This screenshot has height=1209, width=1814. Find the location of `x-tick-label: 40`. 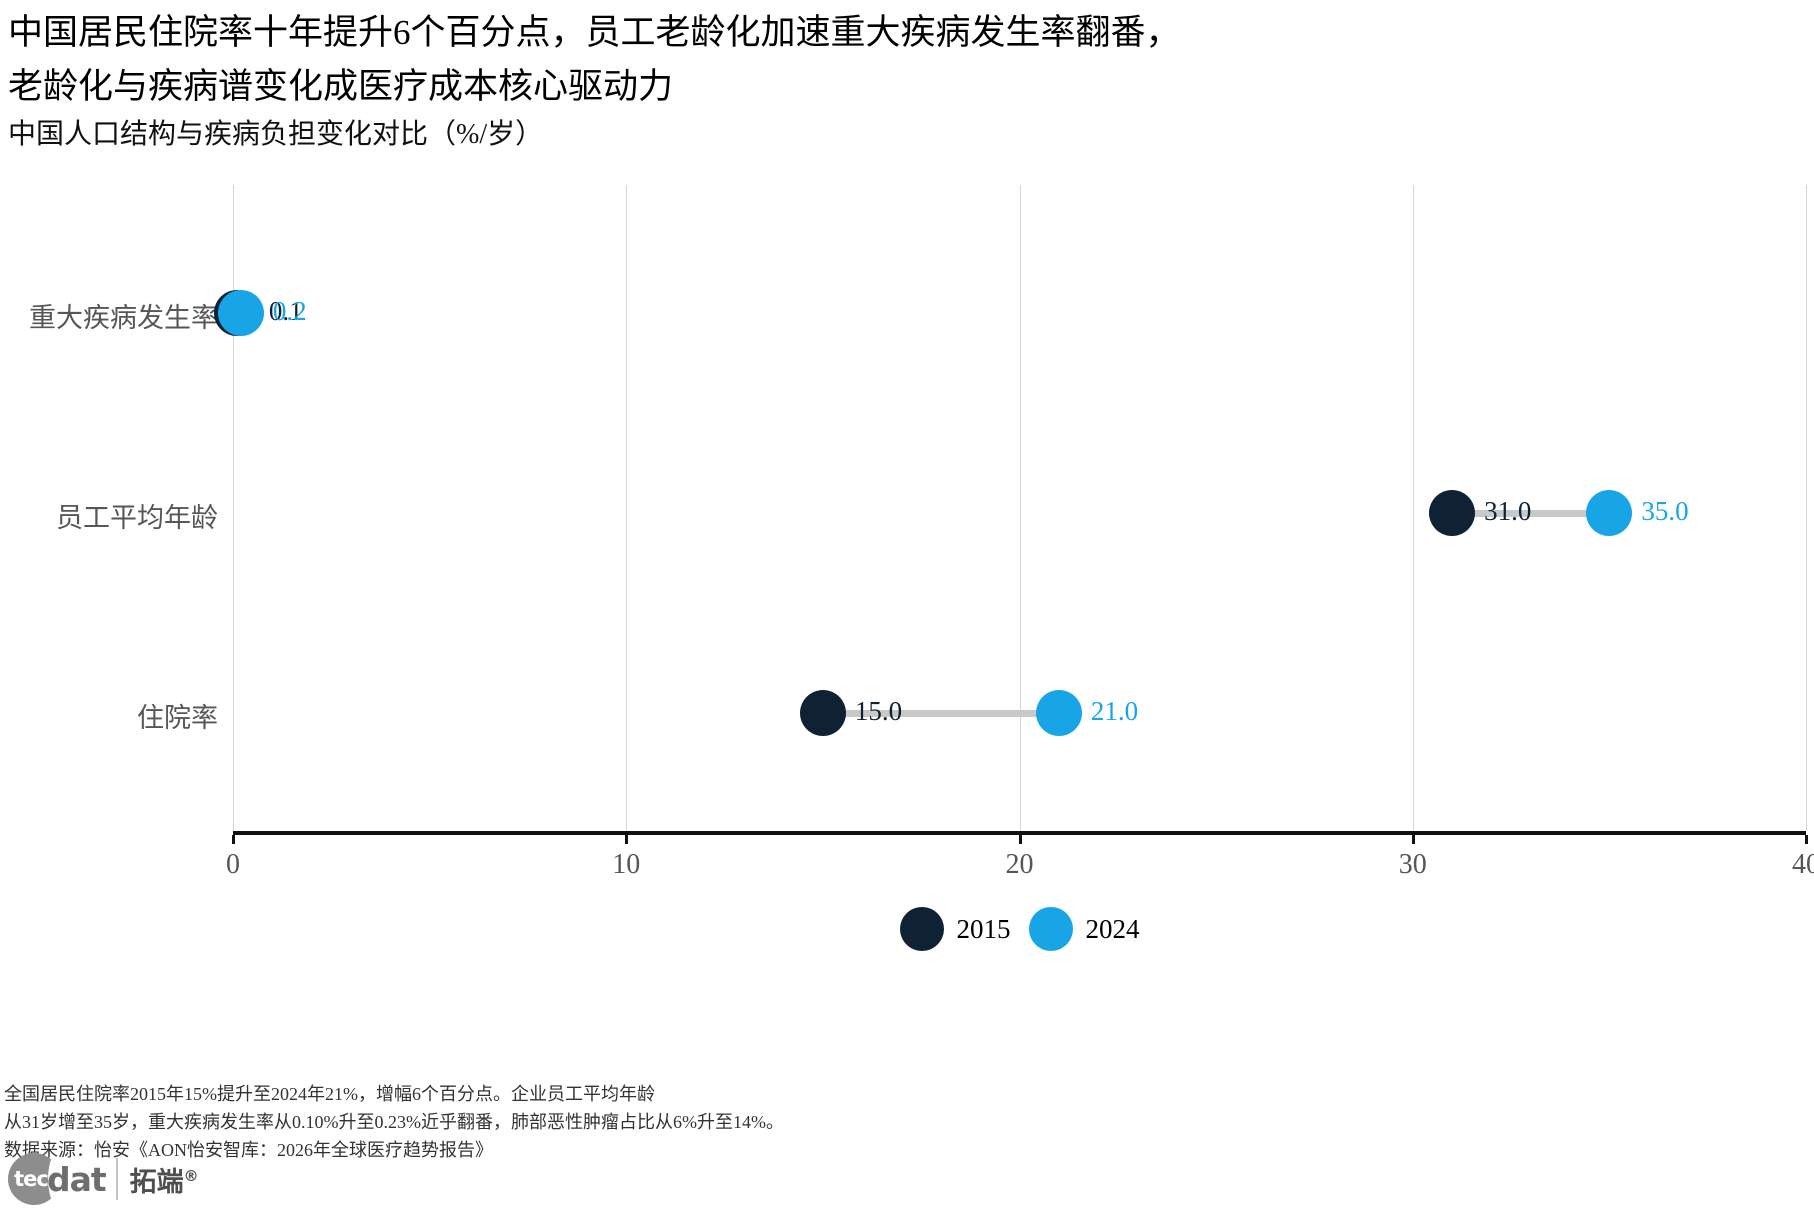

x-tick-label: 40 is located at coordinates (1803, 864).